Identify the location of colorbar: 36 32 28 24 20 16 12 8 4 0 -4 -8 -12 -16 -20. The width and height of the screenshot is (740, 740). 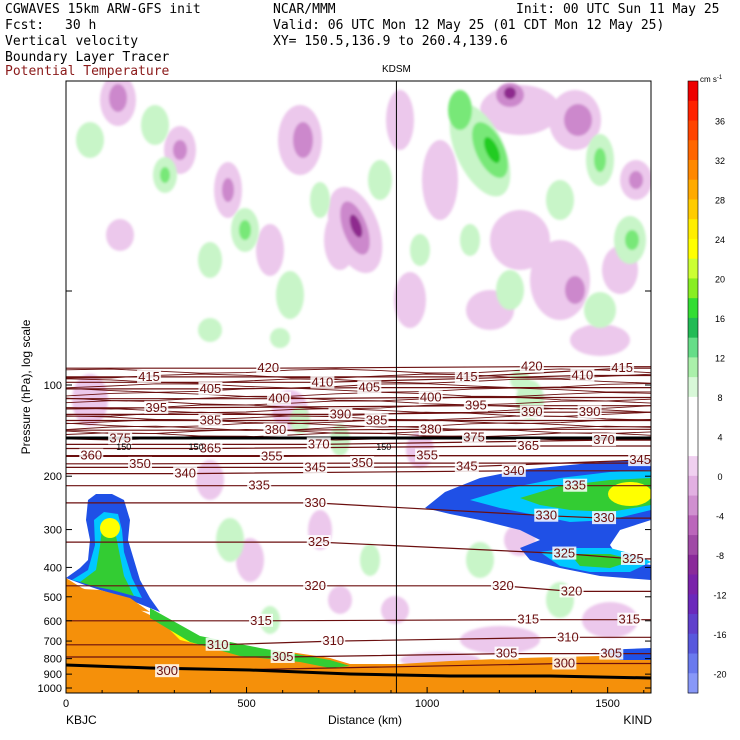
(707, 387).